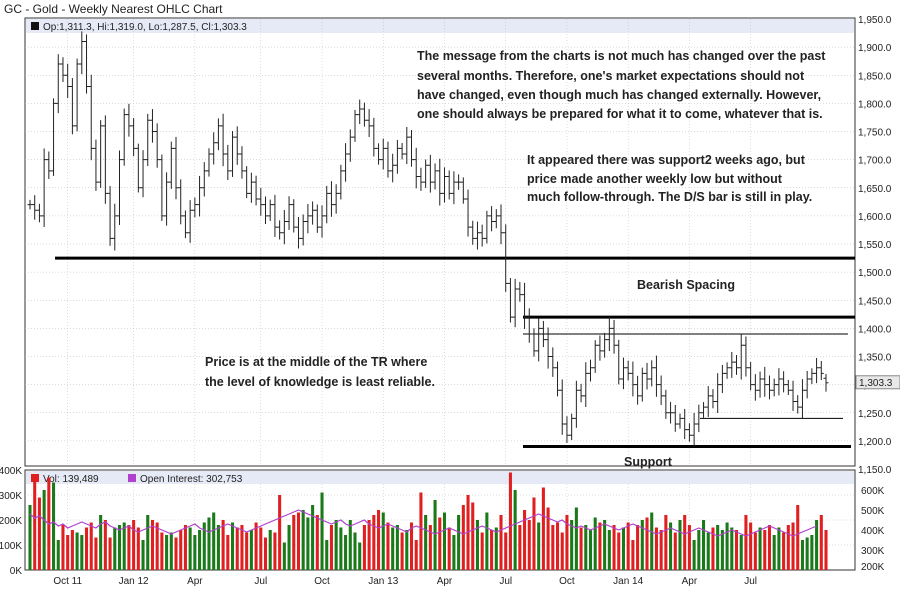  I want to click on volume-left-tick-label: 400K, so click(11, 471).